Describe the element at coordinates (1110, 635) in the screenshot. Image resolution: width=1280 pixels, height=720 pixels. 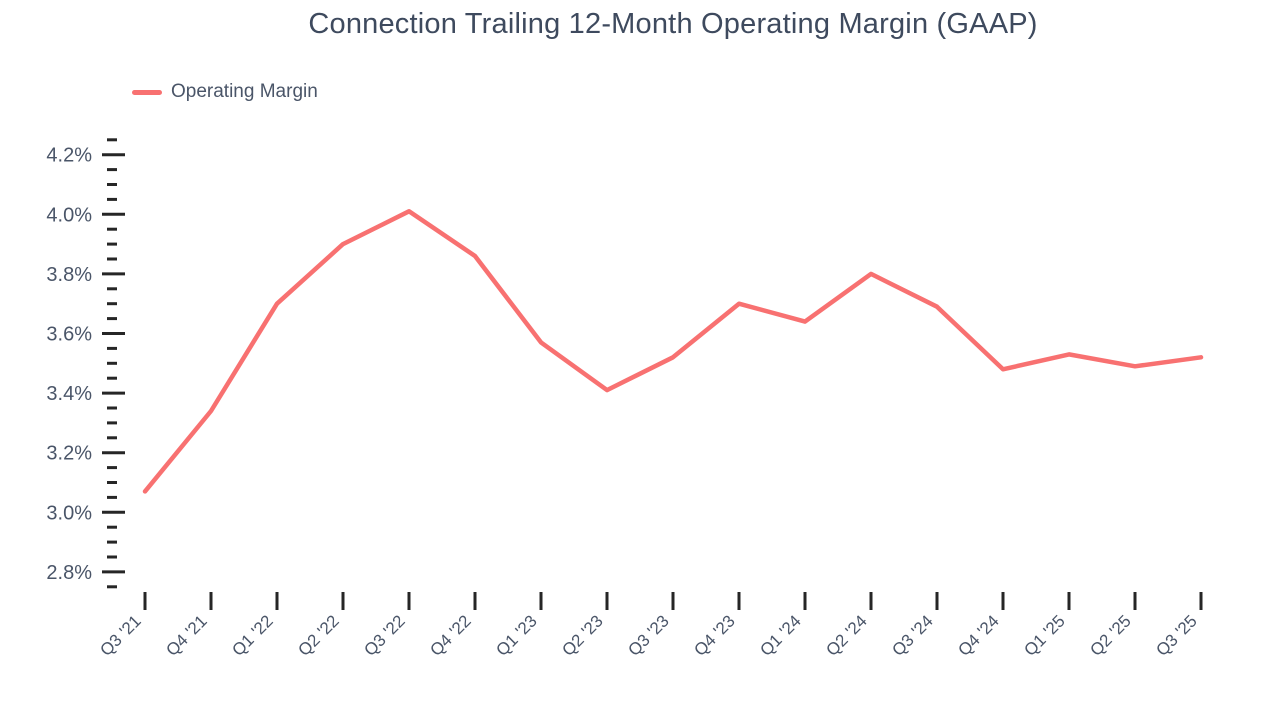
I see `x-tick-label: Q2 '25` at that location.